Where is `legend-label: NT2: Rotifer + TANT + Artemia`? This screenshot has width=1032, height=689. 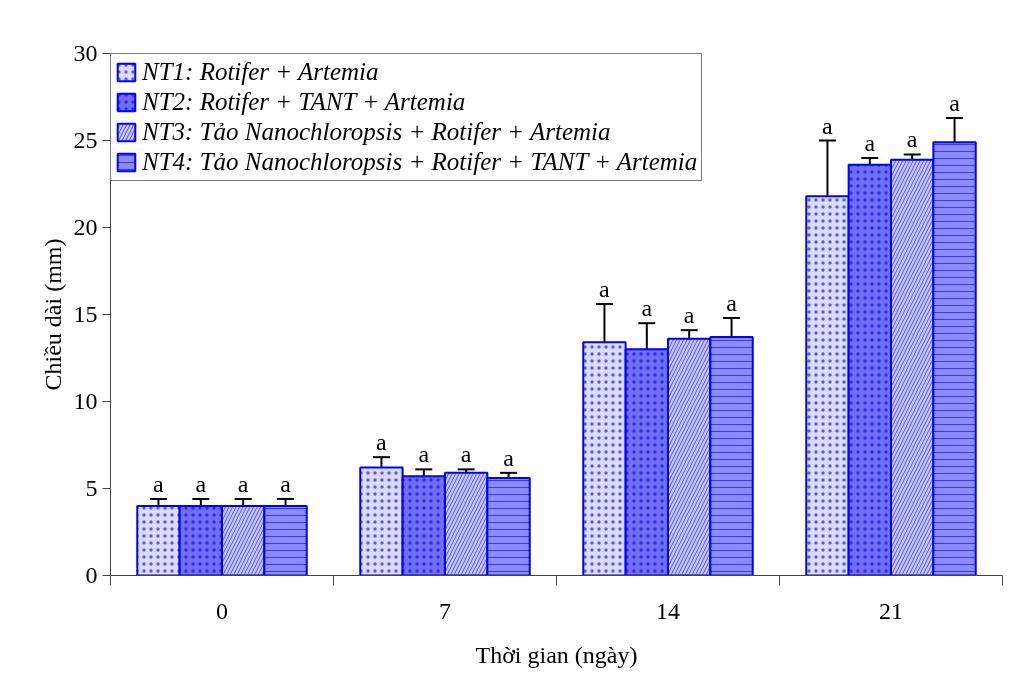
legend-label: NT2: Rotifer + TANT + Artemia is located at coordinates (304, 102).